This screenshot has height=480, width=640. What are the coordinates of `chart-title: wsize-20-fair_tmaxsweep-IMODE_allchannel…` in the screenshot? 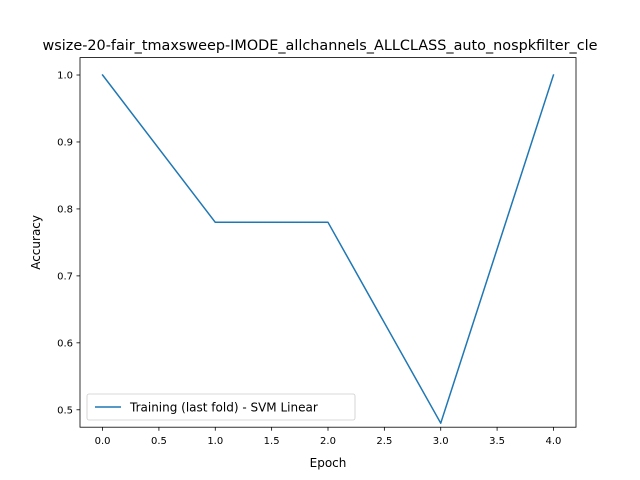 It's located at (320, 46).